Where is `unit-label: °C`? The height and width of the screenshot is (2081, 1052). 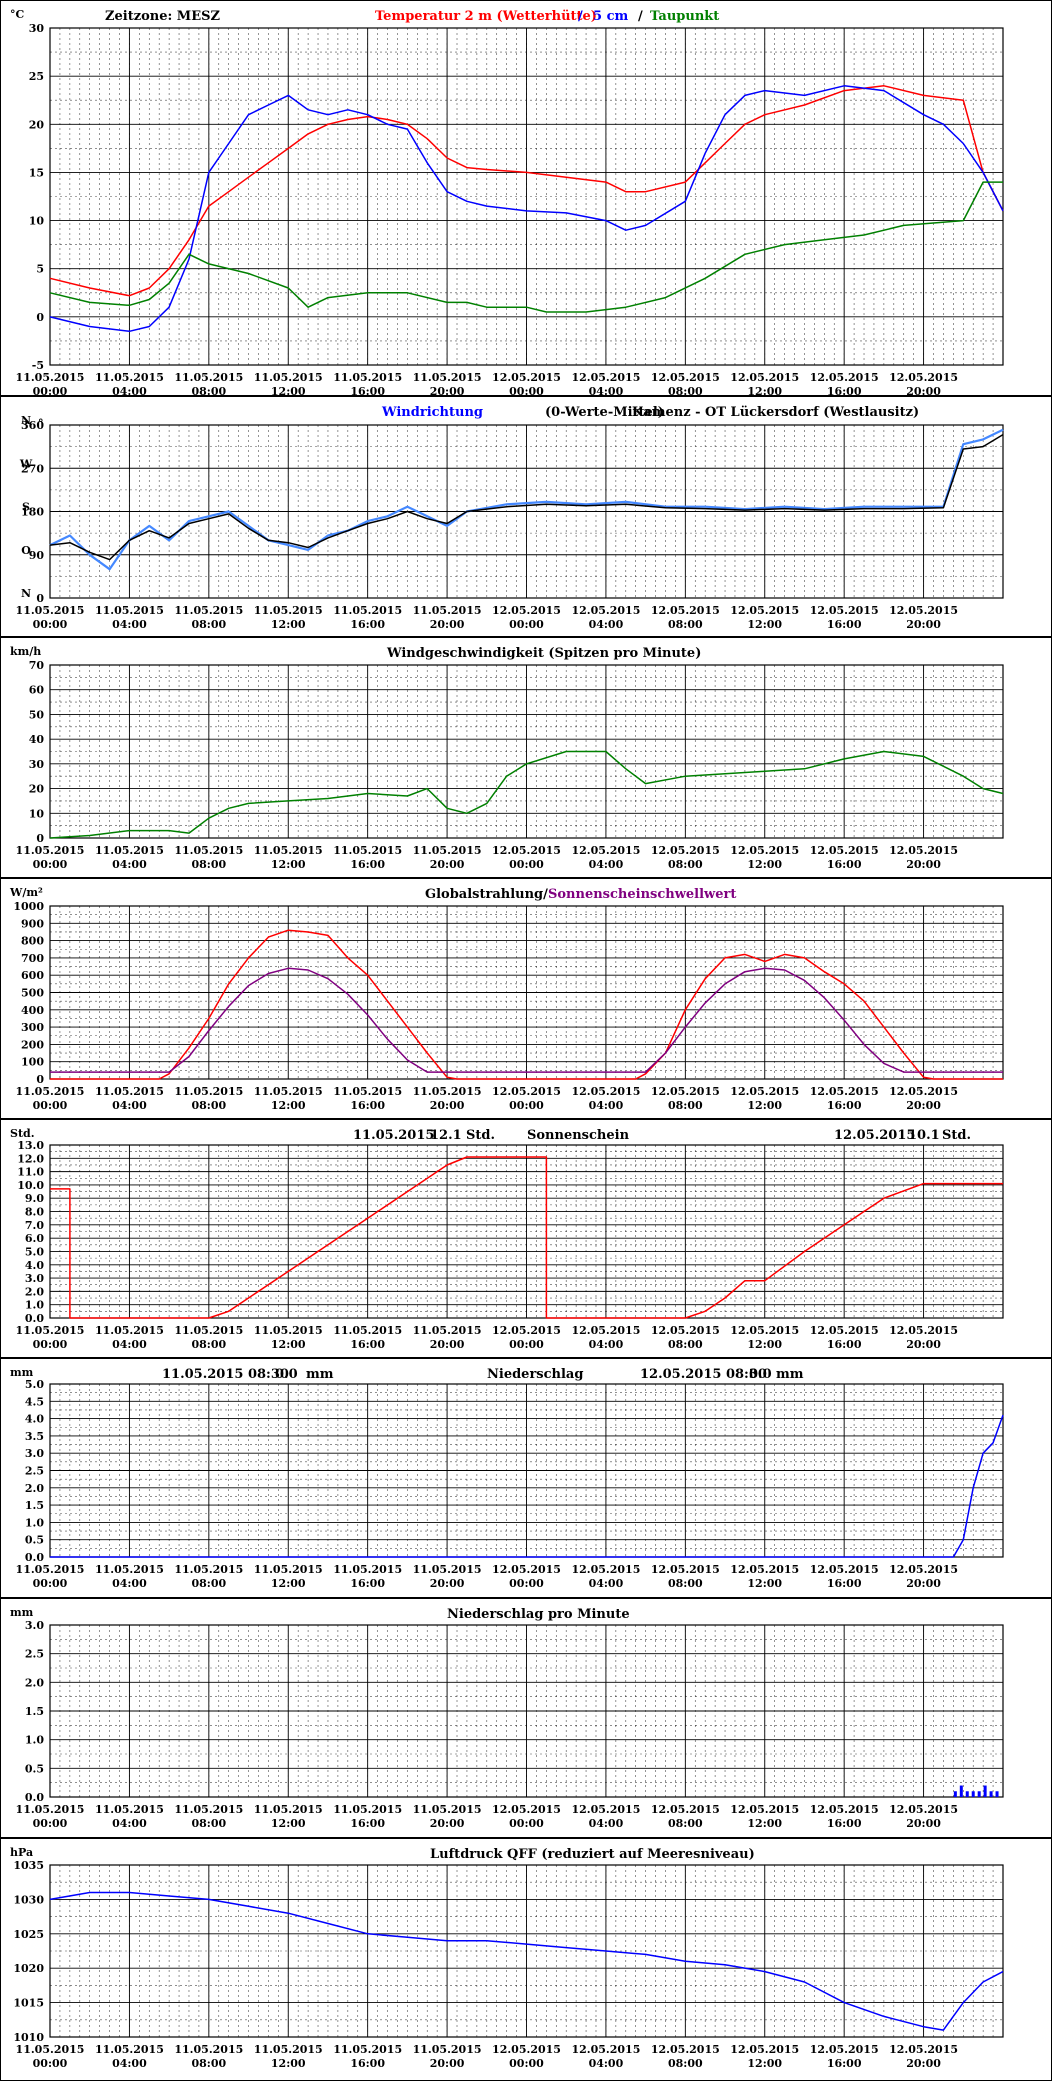
unit-label: °C is located at coordinates (17, 14).